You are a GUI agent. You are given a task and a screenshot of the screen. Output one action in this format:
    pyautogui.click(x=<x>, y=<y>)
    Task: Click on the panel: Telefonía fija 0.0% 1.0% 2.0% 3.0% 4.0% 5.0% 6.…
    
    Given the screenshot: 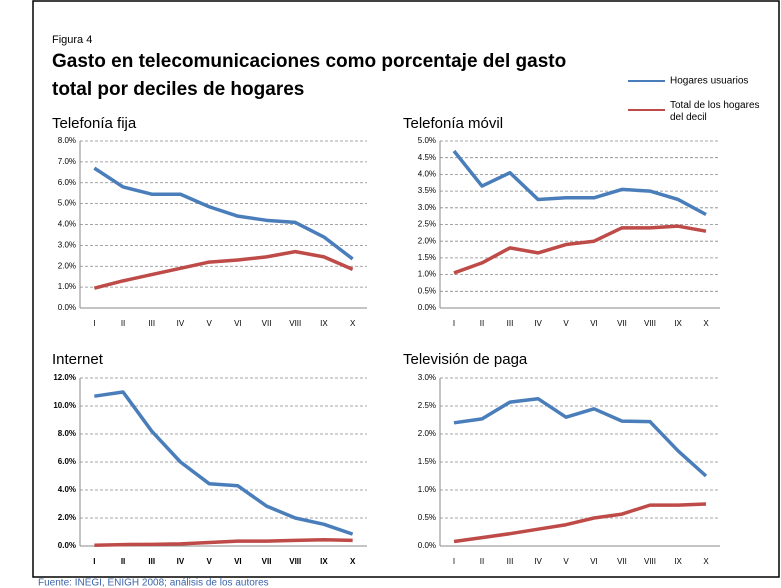 What is the action you would take?
    pyautogui.click(x=209, y=221)
    